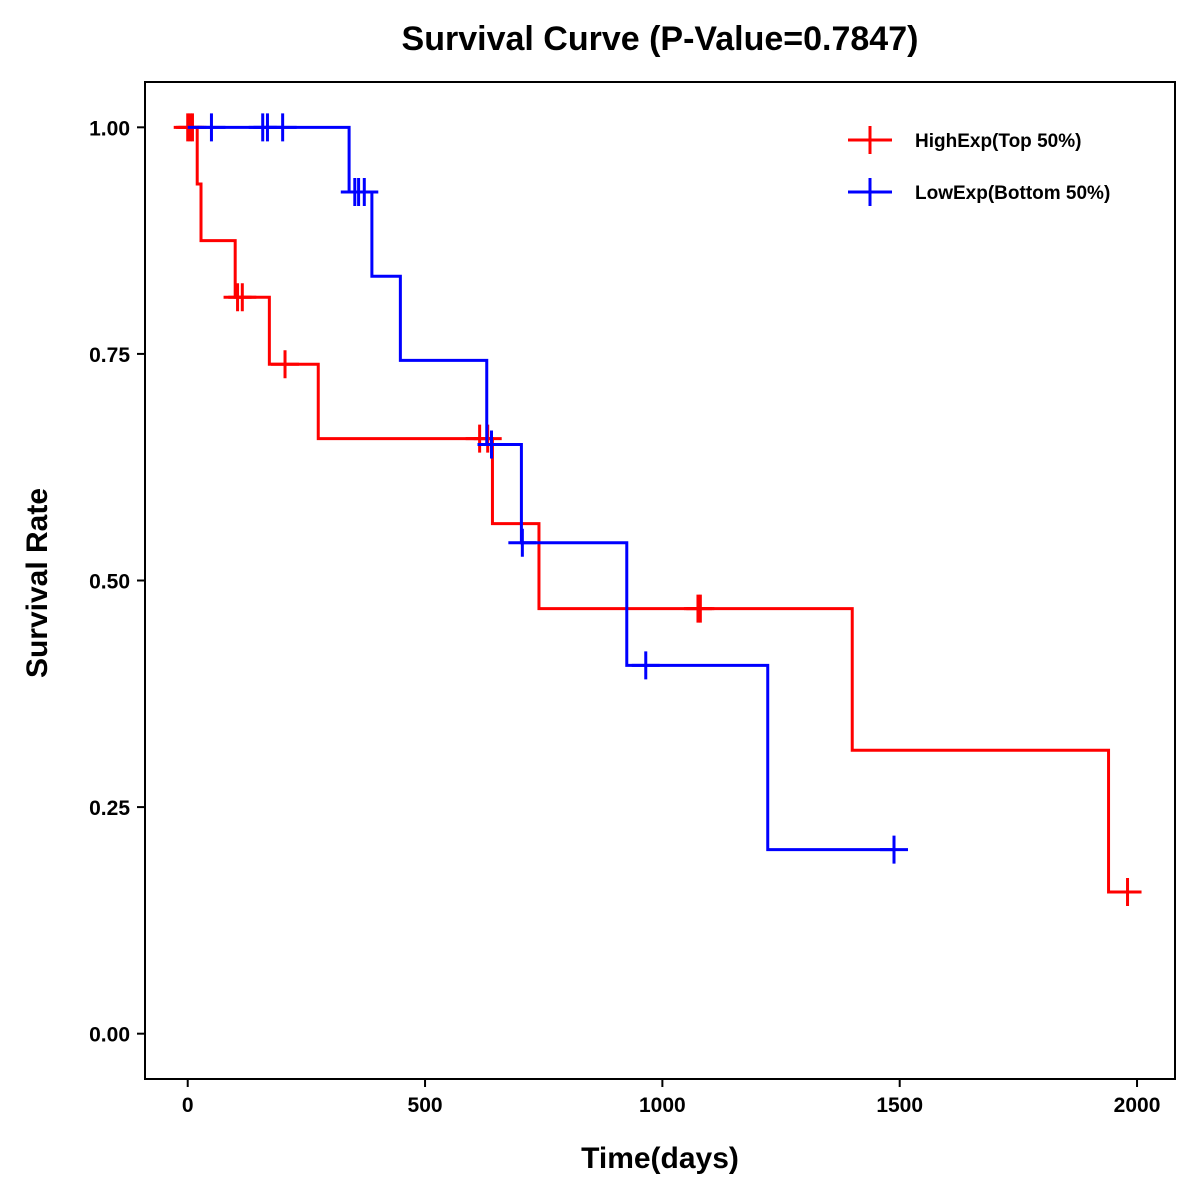 The height and width of the screenshot is (1200, 1200). I want to click on x-tick-label: 1500, so click(899, 1105).